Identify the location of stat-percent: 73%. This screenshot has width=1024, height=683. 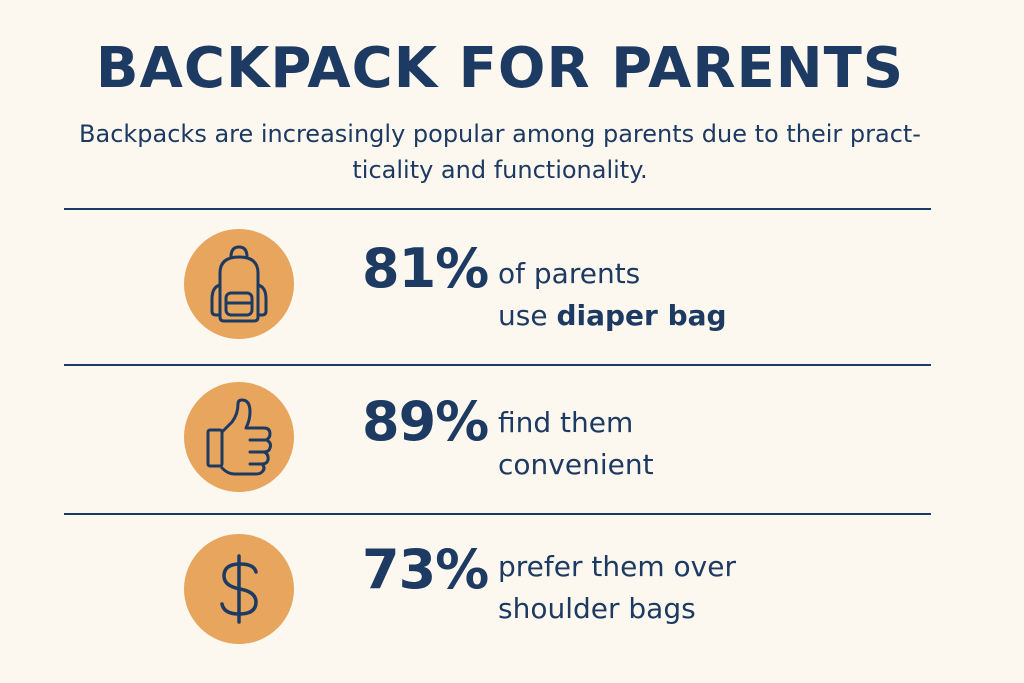
(425, 569).